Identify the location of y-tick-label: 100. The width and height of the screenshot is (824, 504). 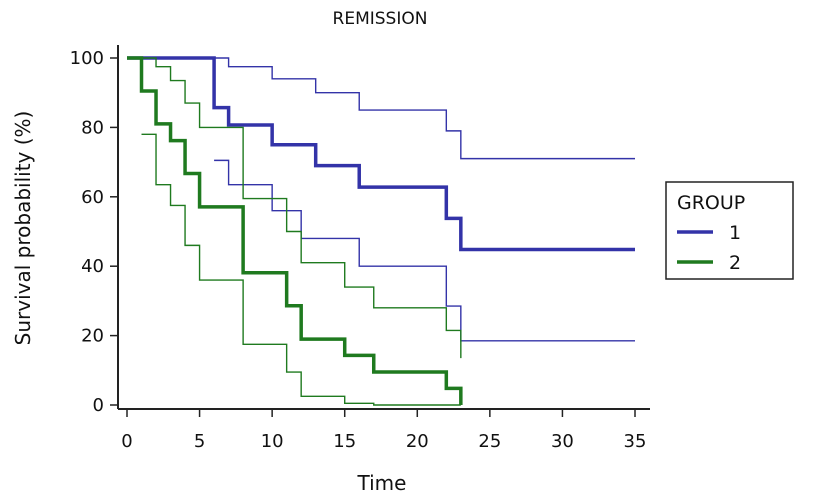
(87, 58).